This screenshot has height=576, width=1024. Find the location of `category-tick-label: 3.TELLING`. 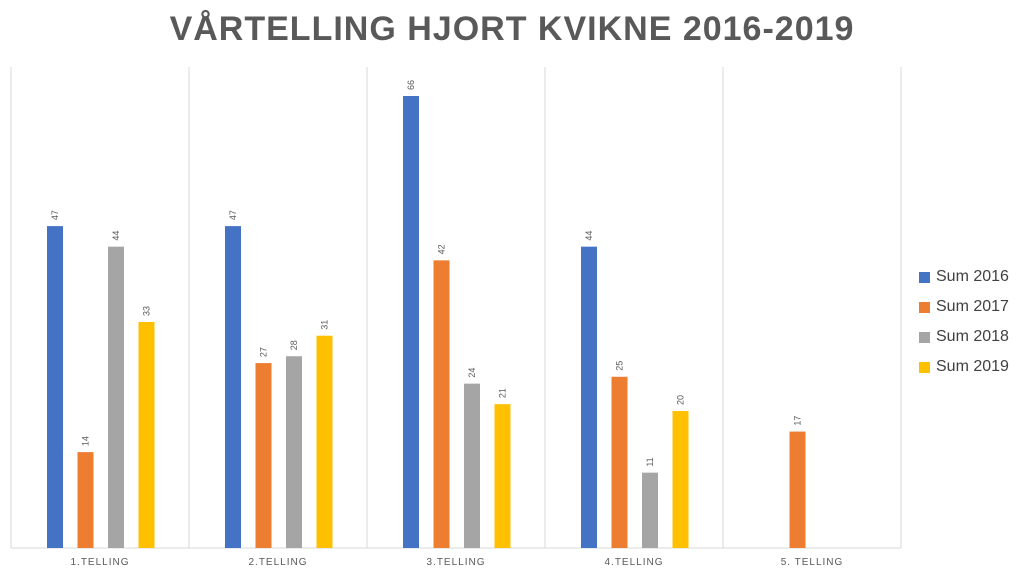

category-tick-label: 3.TELLING is located at coordinates (455, 562).